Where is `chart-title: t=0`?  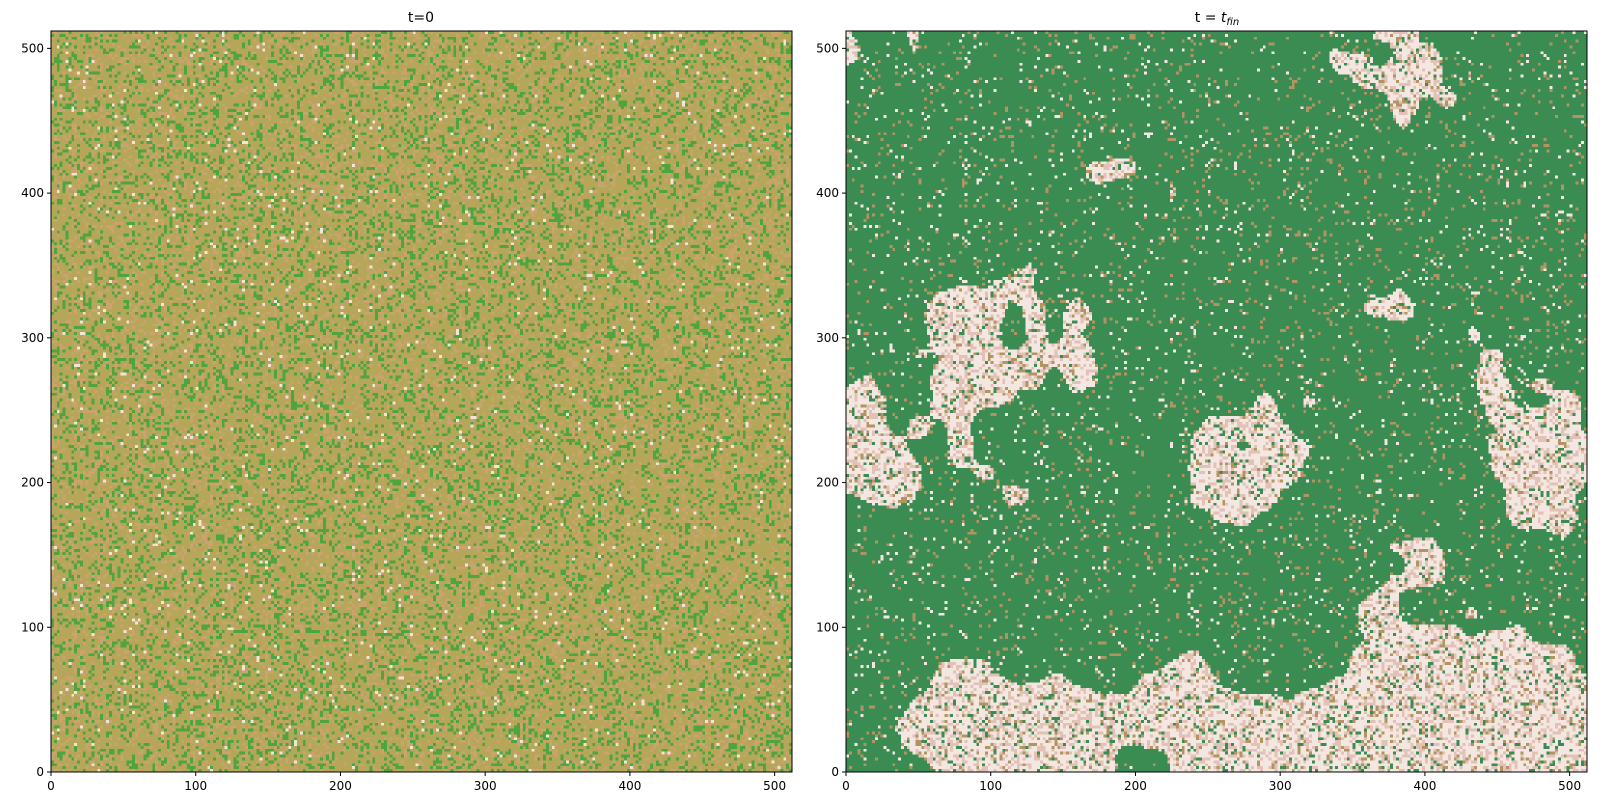 chart-title: t=0 is located at coordinates (421, 18).